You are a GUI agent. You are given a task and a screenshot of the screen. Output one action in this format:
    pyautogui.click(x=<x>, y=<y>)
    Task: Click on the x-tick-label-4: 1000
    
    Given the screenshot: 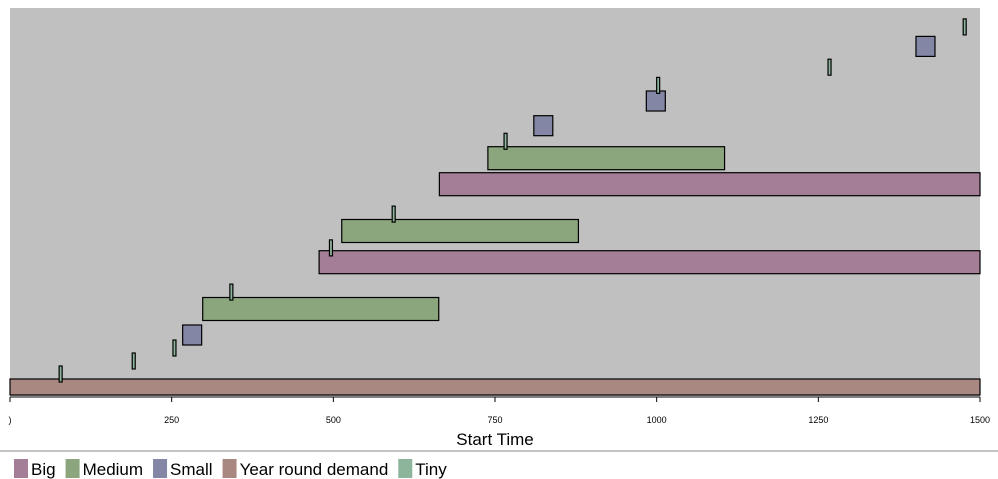 What is the action you would take?
    pyautogui.click(x=657, y=420)
    